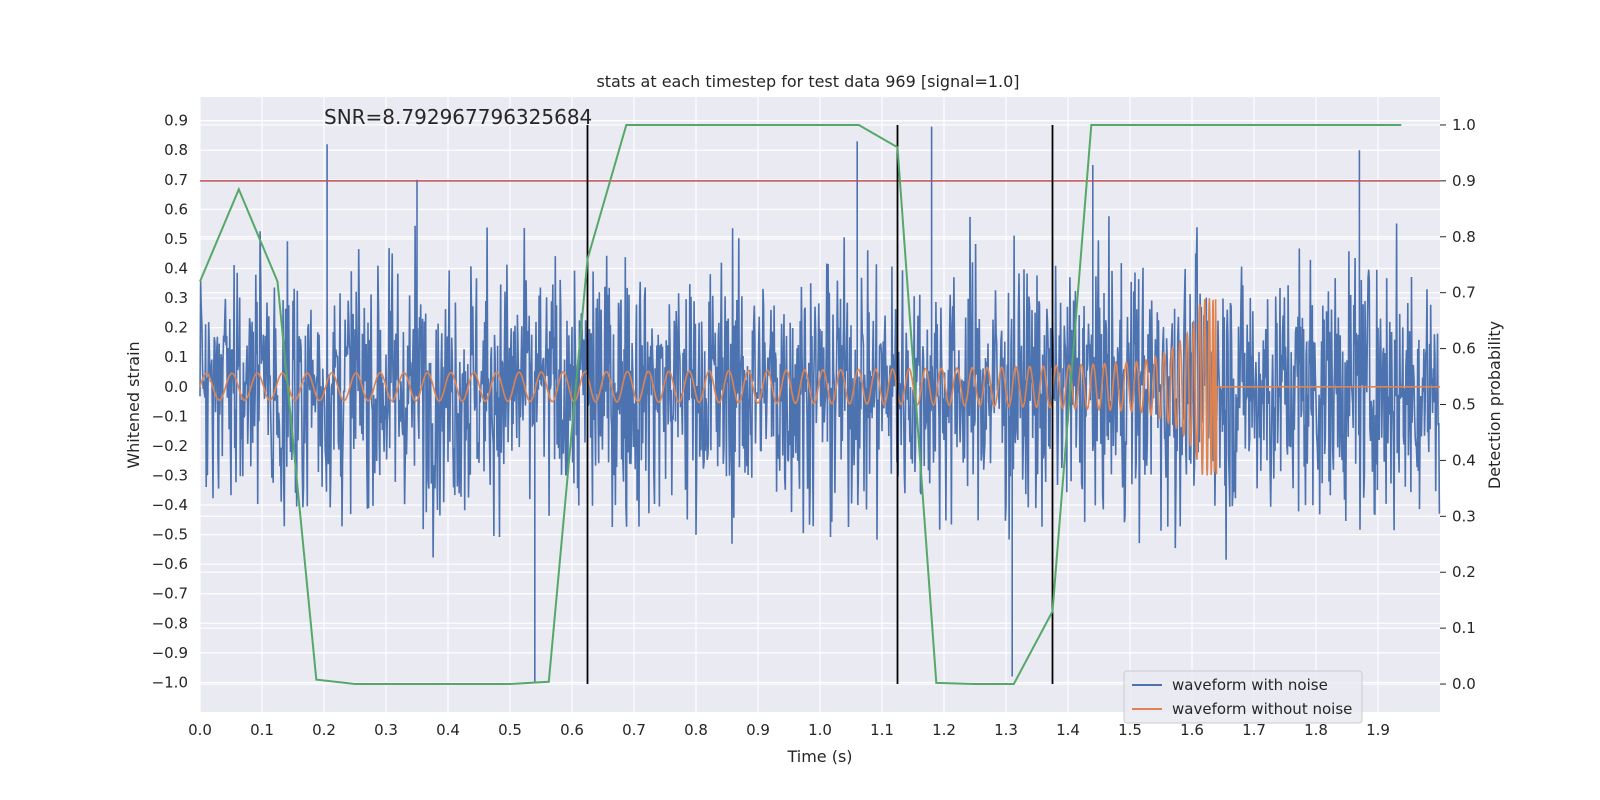 This screenshot has height=800, width=1600. What do you see at coordinates (1130, 730) in the screenshot?
I see `x-tick-label-15: 1.5` at bounding box center [1130, 730].